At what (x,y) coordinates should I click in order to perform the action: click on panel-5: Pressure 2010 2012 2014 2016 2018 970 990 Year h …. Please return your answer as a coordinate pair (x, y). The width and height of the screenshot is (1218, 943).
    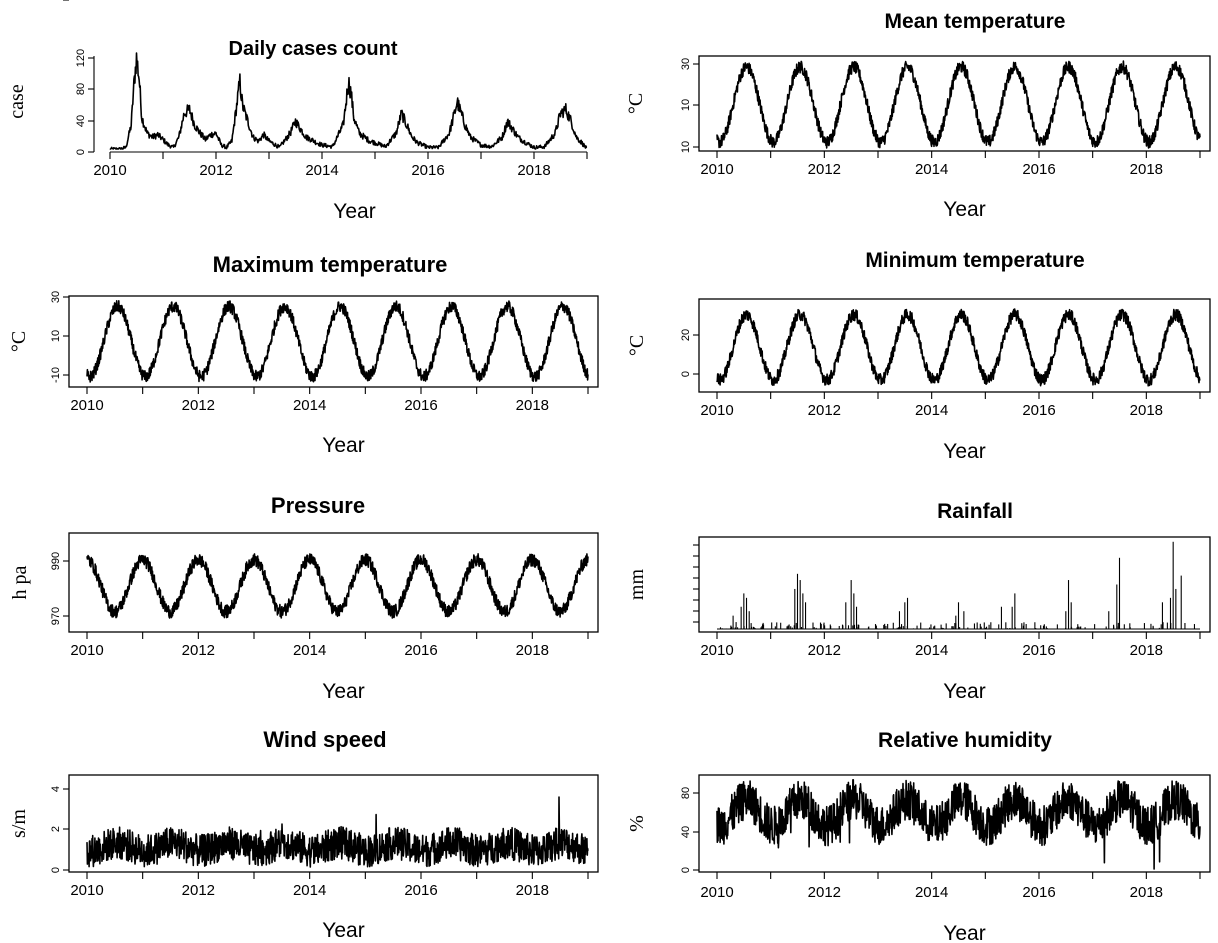
    Looking at the image, I should click on (304, 598).